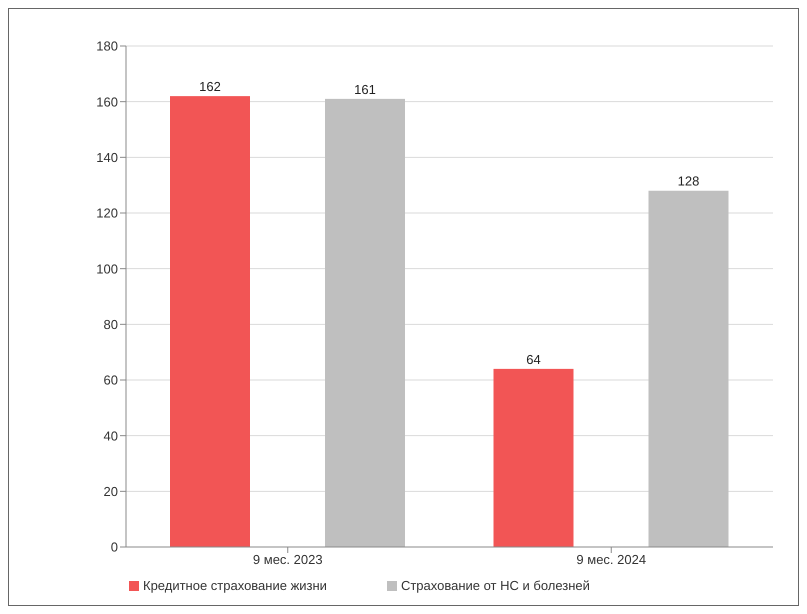 Image resolution: width=807 pixels, height=614 pixels. Describe the element at coordinates (235, 585) in the screenshot. I see `legend-label: Кредитное страхование жизни` at that location.